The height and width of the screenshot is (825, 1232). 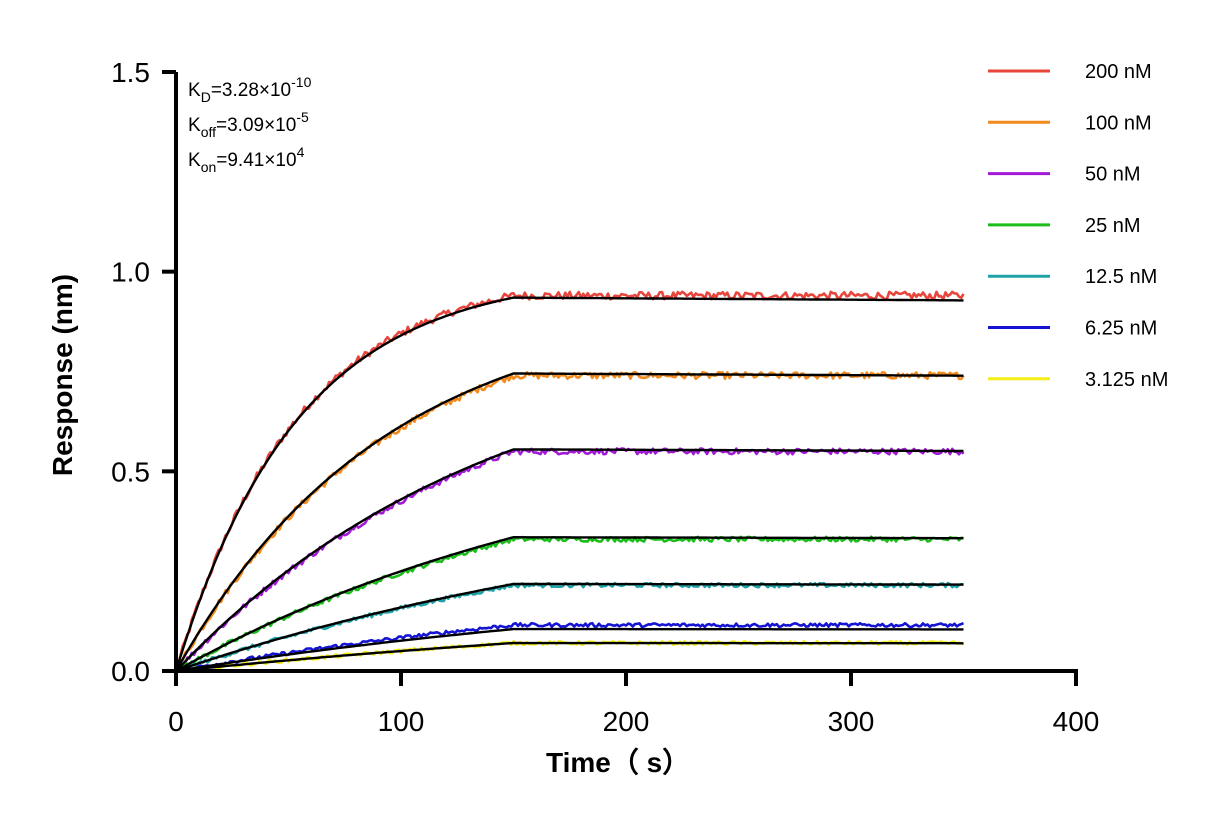 I want to click on x-axis: 0 100 200 300 400, so click(x=634, y=703).